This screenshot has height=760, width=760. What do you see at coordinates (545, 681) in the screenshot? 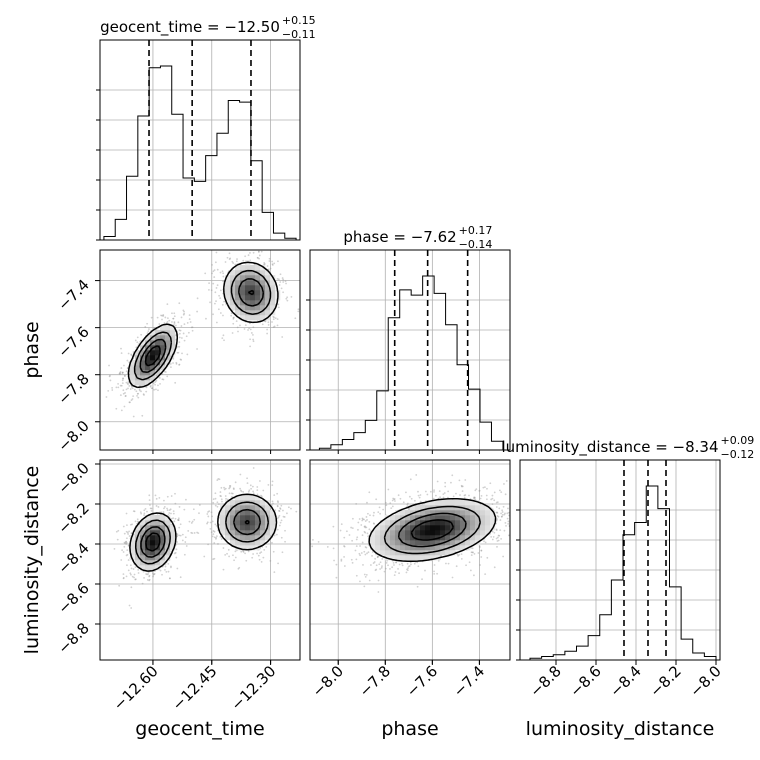
I see `xtick-label-luminosity_distance-0: −8.8` at bounding box center [545, 681].